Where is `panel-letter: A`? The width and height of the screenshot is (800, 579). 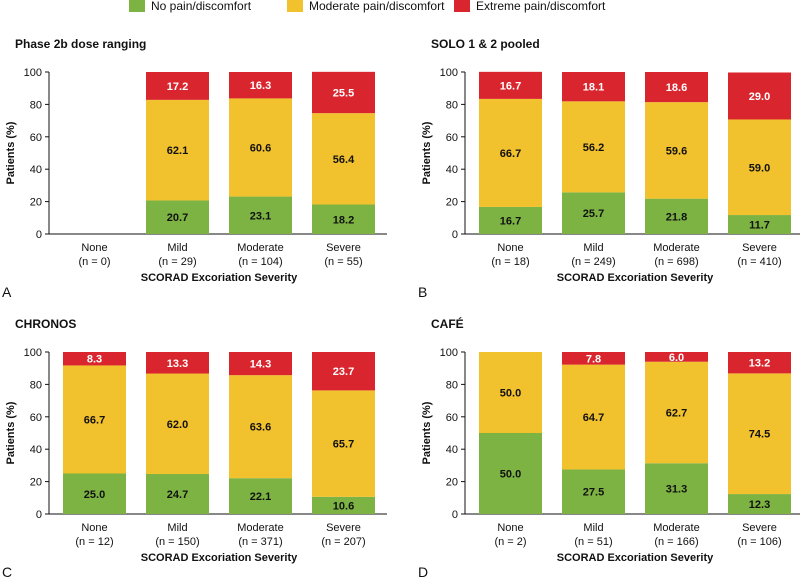 panel-letter: A is located at coordinates (7, 292).